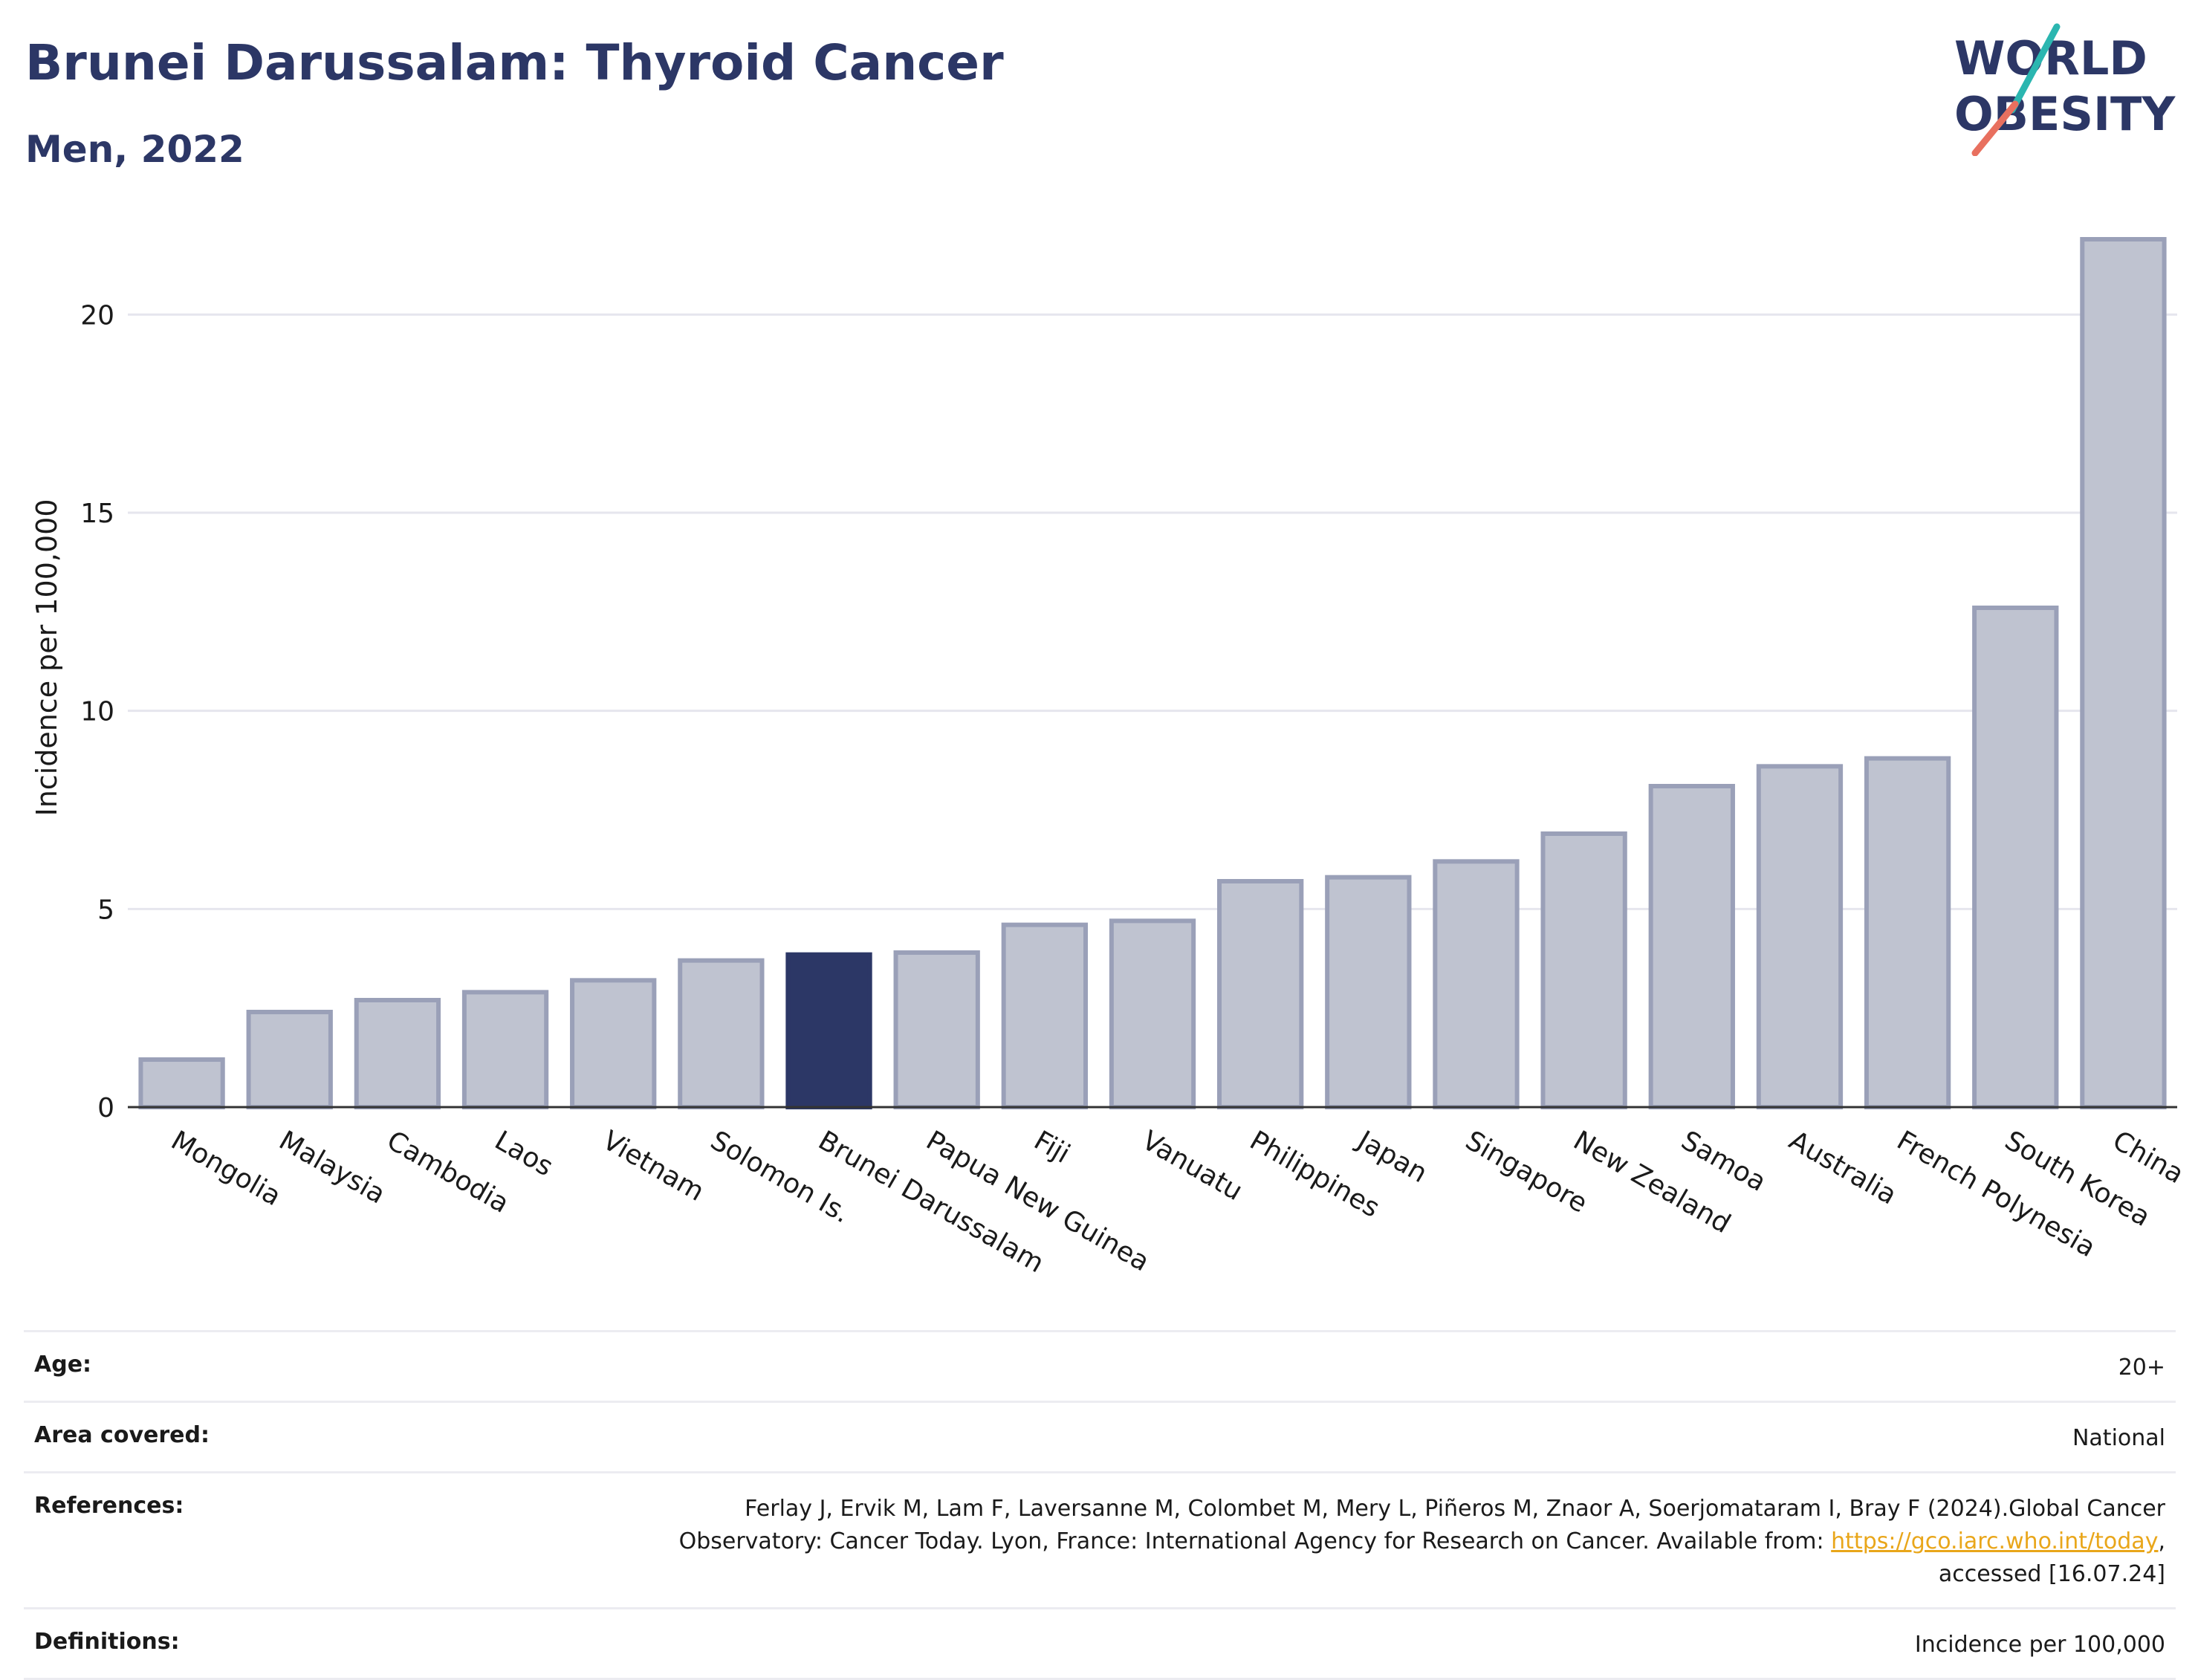  Describe the element at coordinates (105, 1108) in the screenshot. I see `y-tick-label: 0` at that location.